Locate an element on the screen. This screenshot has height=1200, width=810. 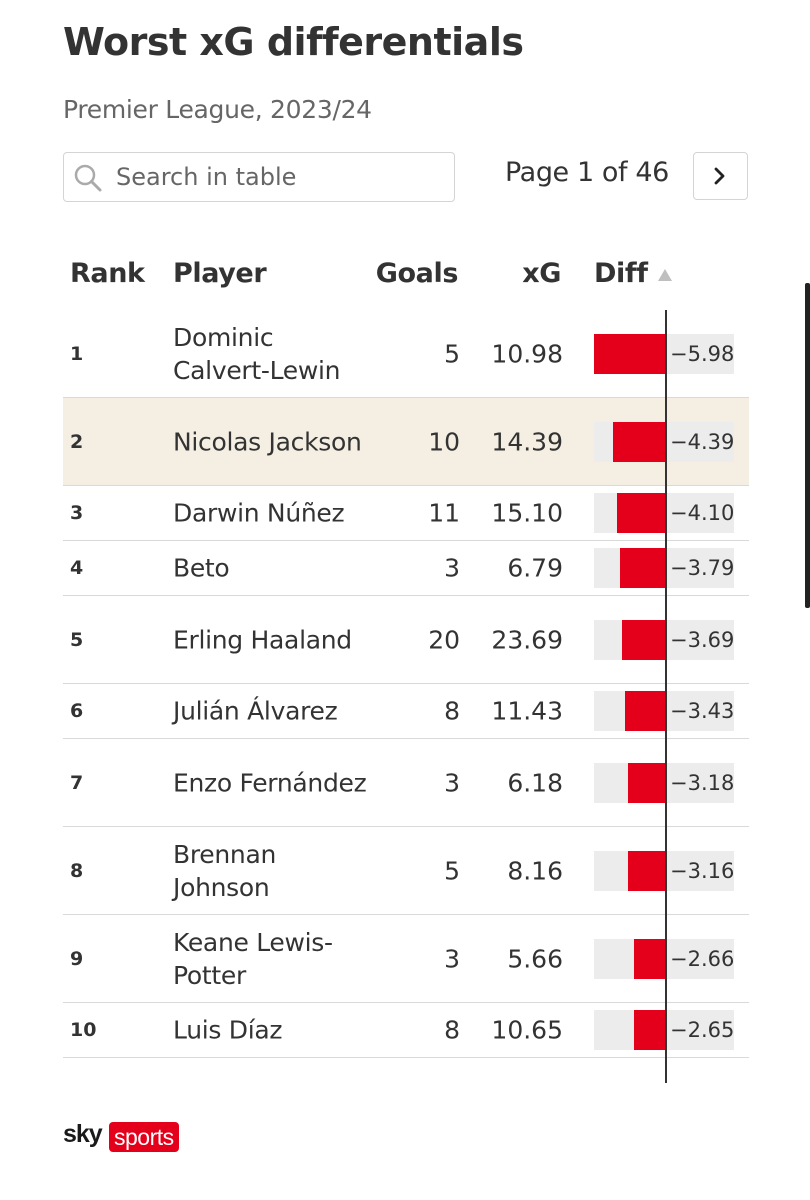
column-header-diff: Diff is located at coordinates (621, 273).